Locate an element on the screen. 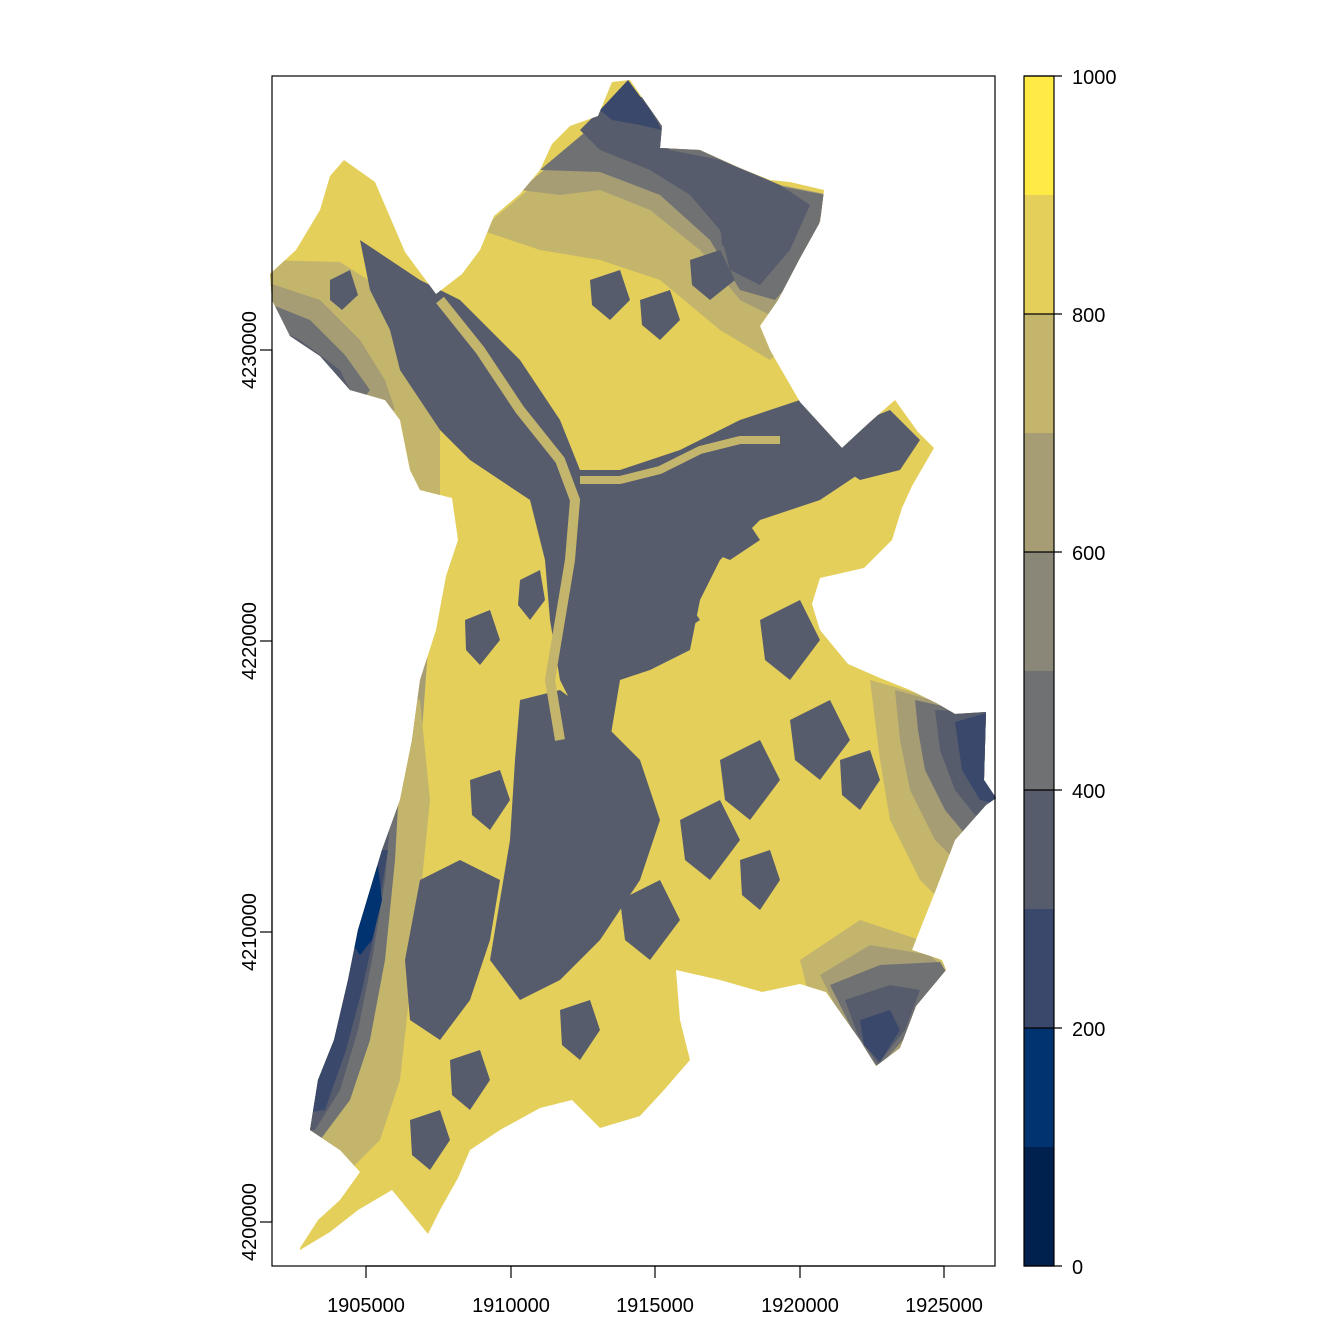  legend-tick-label: 600 is located at coordinates (1088, 554).